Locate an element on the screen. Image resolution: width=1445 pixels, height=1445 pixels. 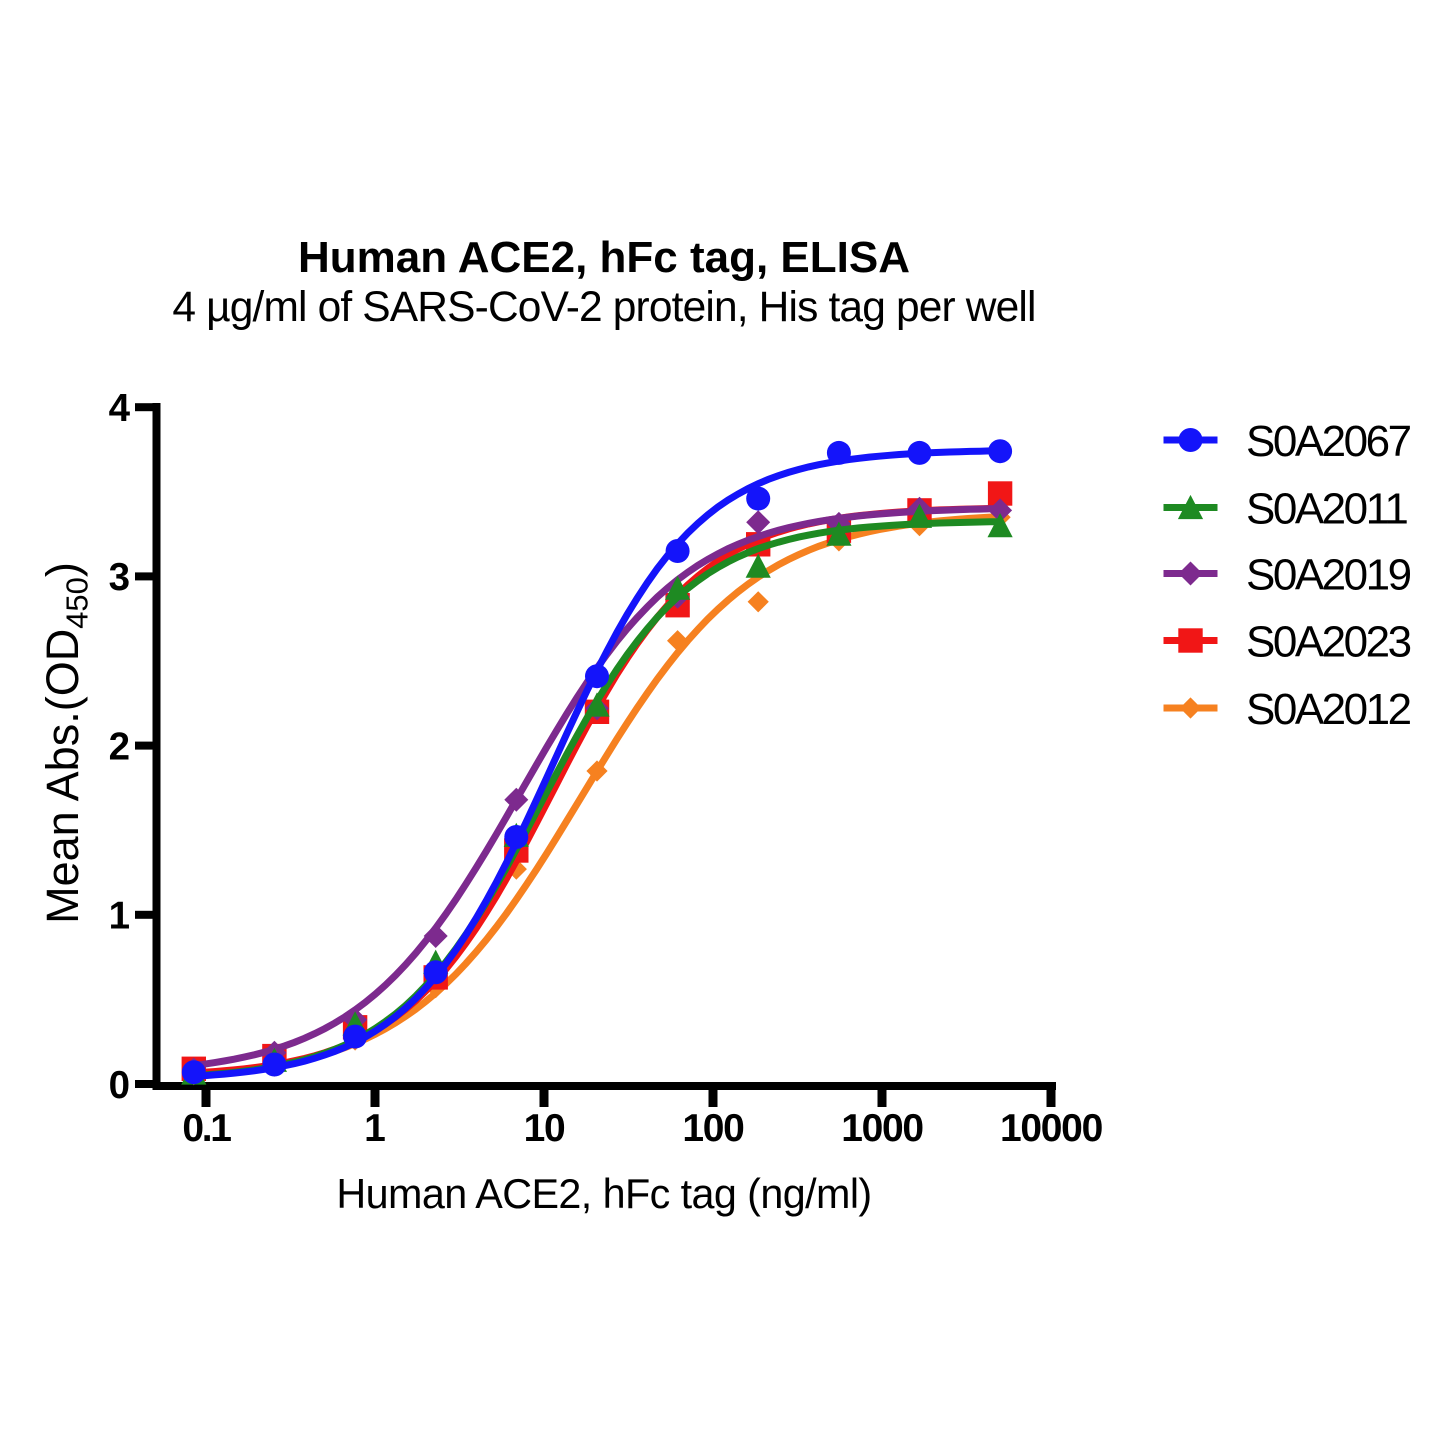
svg-text: Human ACE2, hFc tag (ng/ml) is located at coordinates (603, 1194).